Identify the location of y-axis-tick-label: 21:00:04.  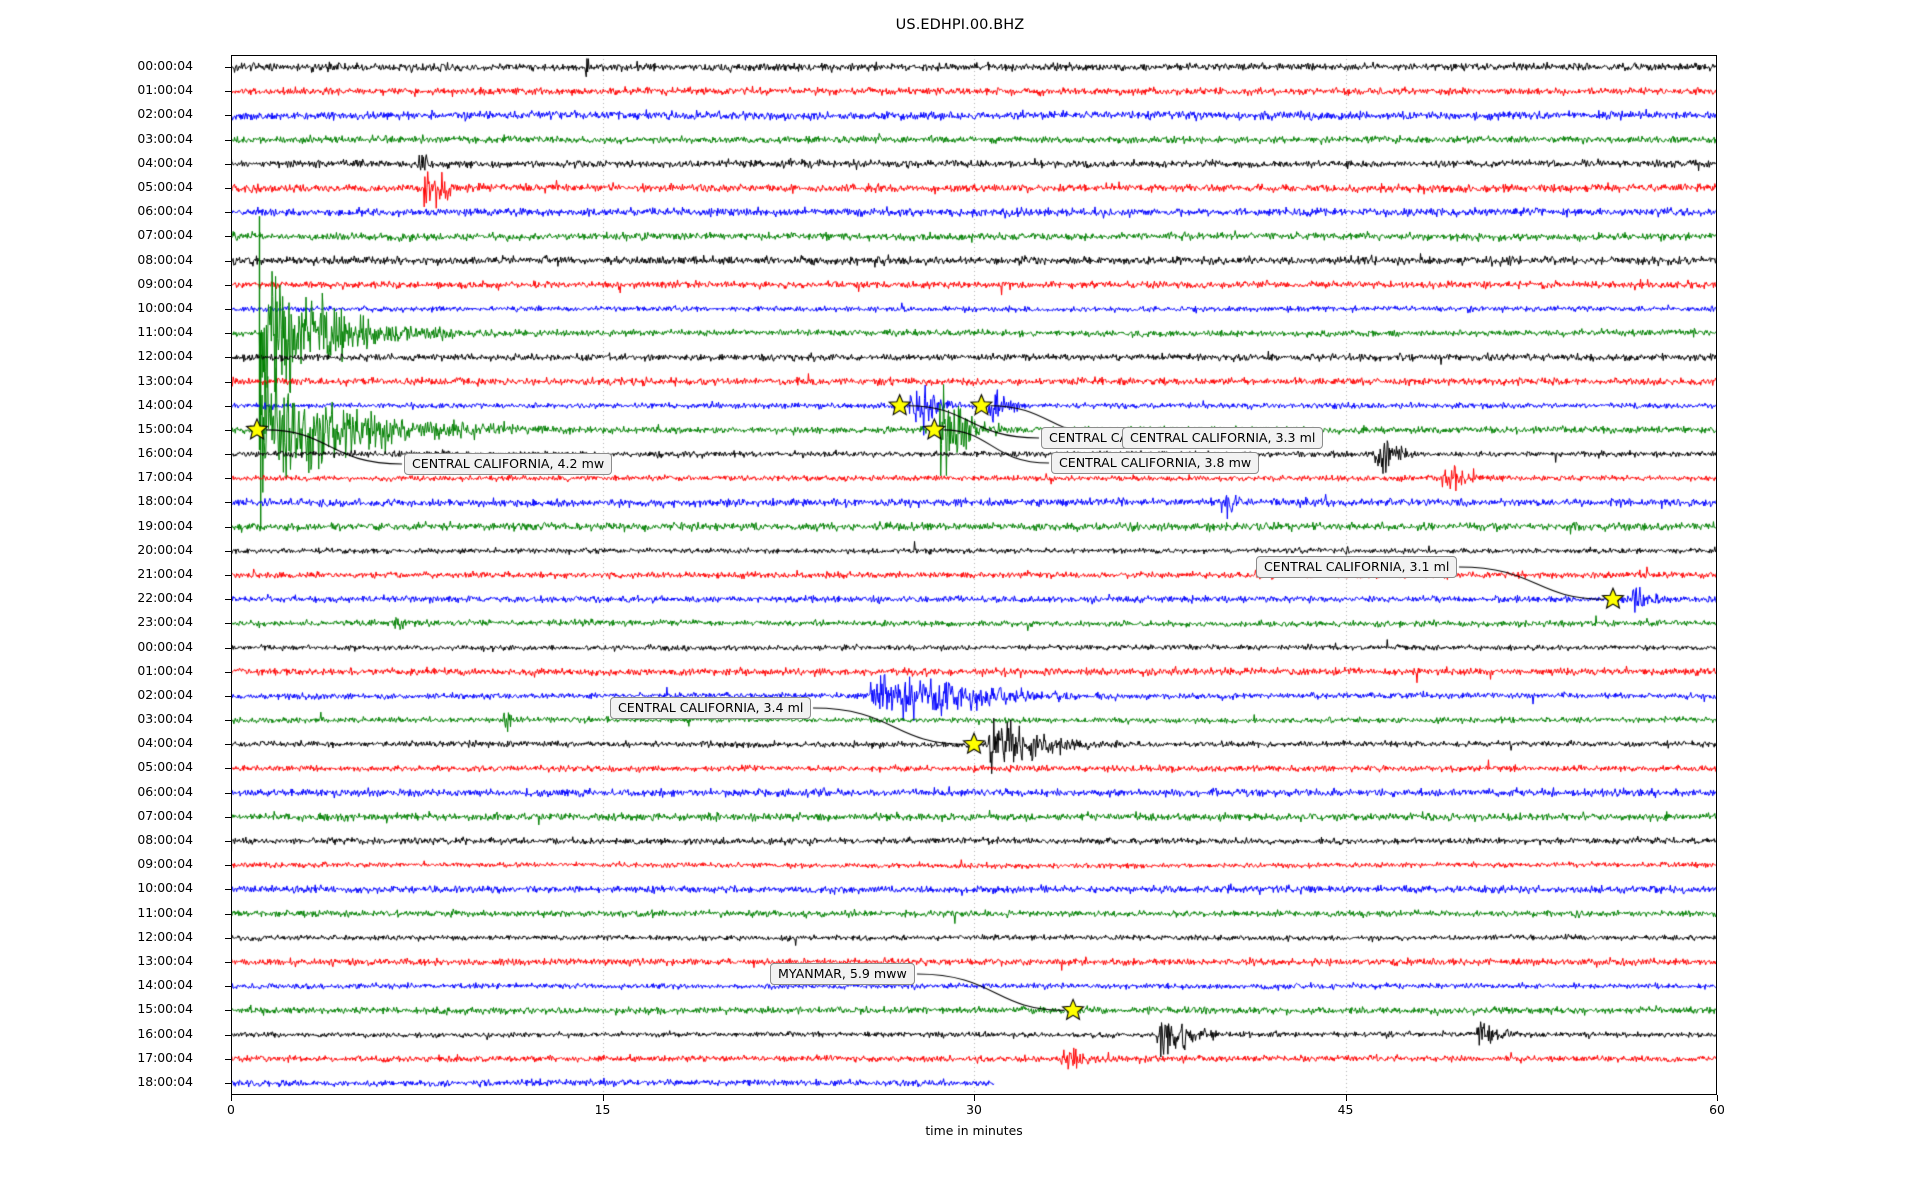
(165, 573).